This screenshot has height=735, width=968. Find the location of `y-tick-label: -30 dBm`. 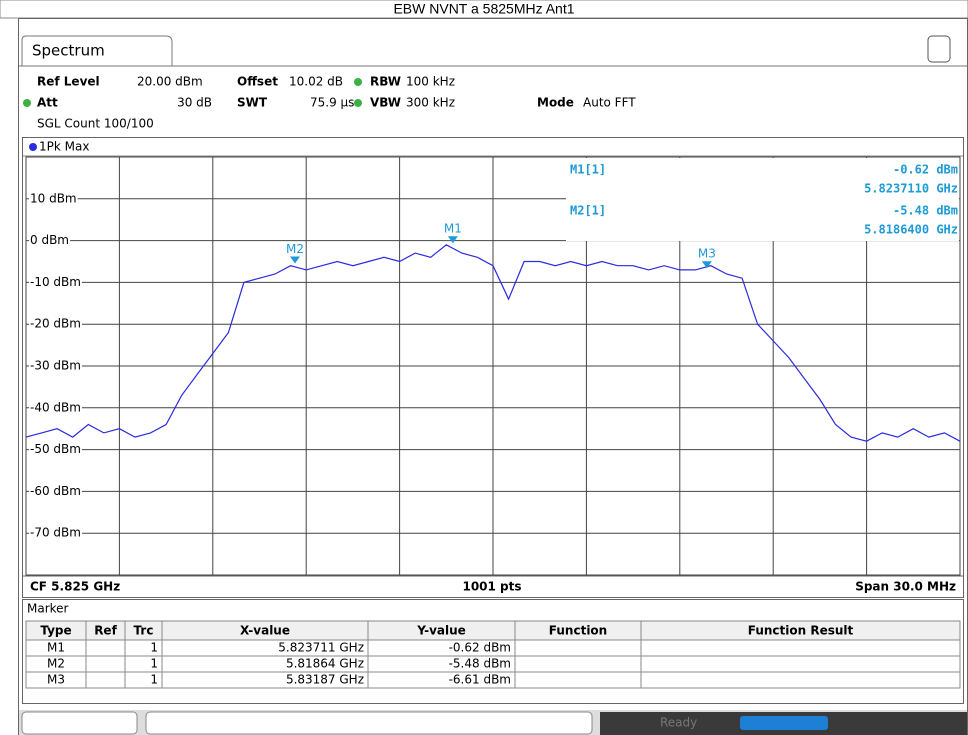

y-tick-label: -30 dBm is located at coordinates (55, 366).